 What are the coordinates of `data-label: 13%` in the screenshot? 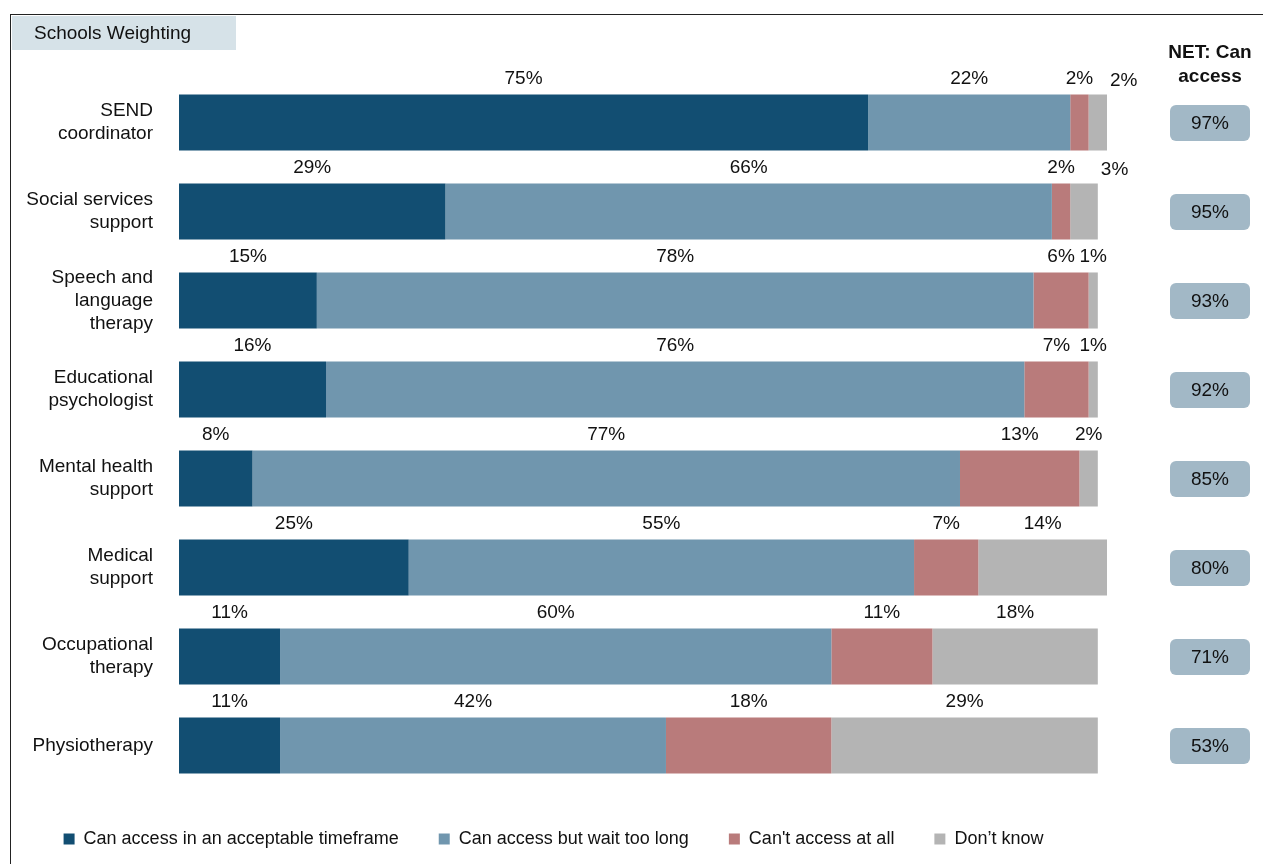 It's located at (1019, 434).